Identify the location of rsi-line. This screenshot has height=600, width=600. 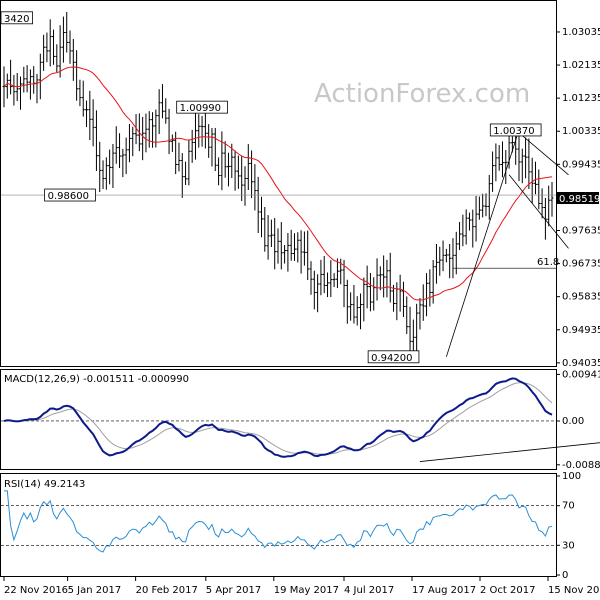
(278, 521).